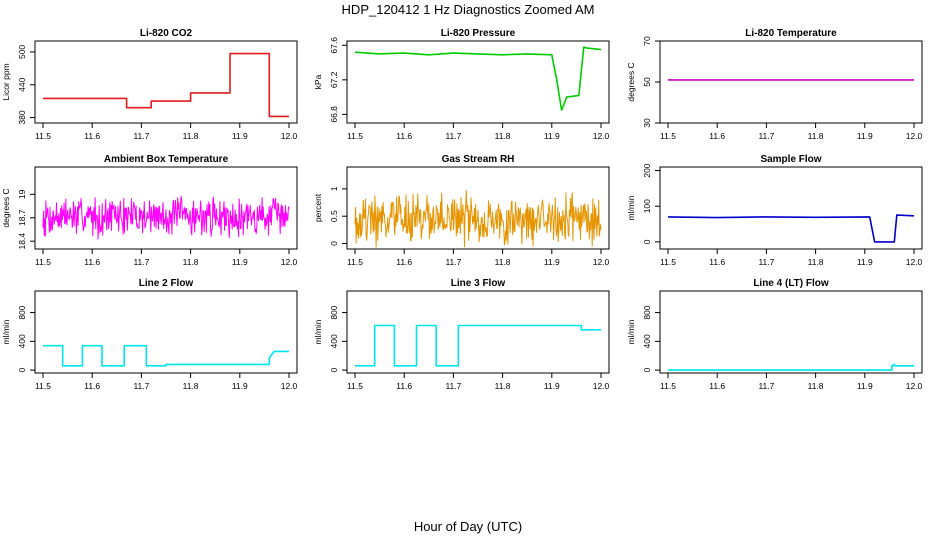 The height and width of the screenshot is (540, 936). What do you see at coordinates (22, 117) in the screenshot?
I see `y-tick-label: 380` at bounding box center [22, 117].